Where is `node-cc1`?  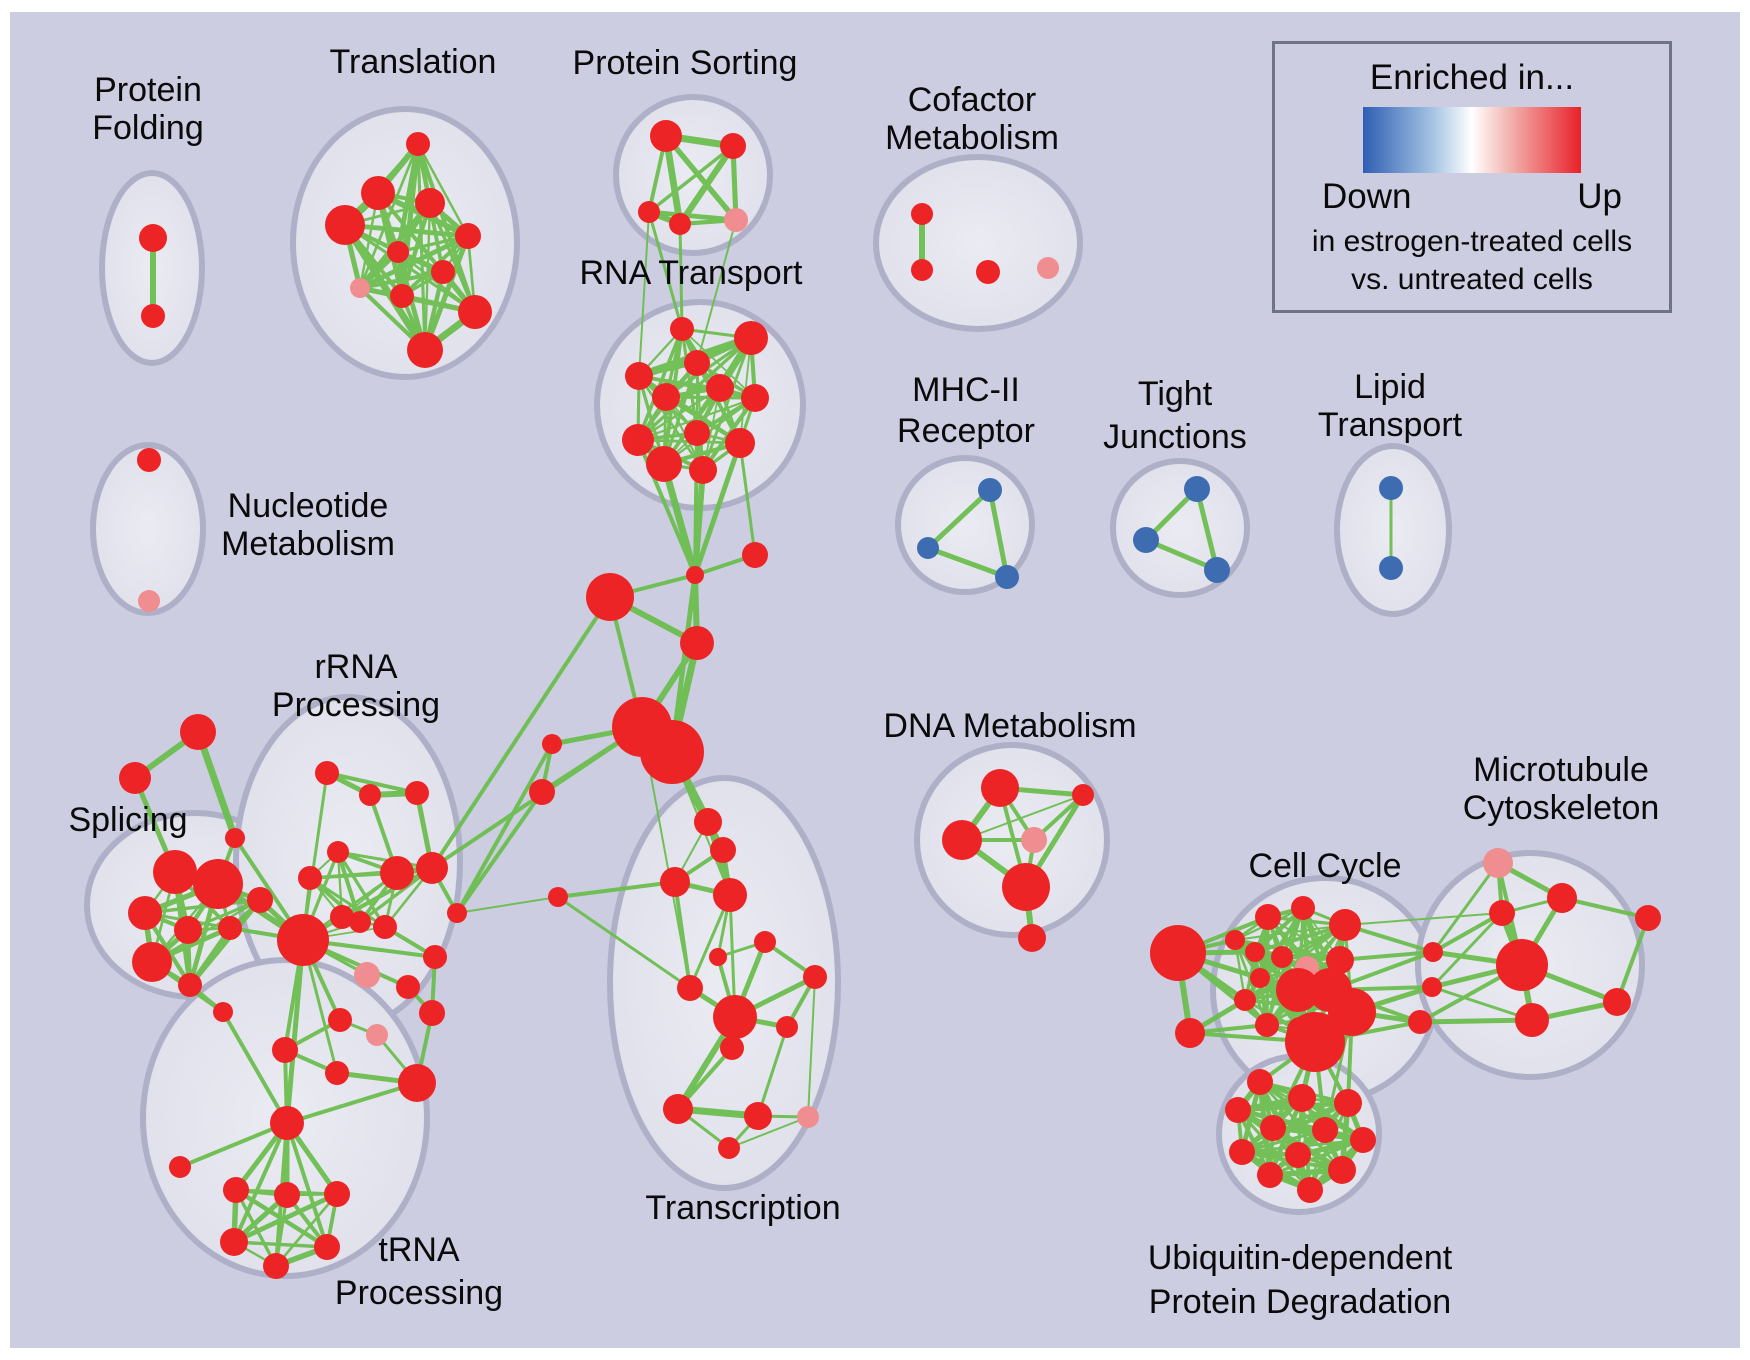 node-cc1 is located at coordinates (1268, 917).